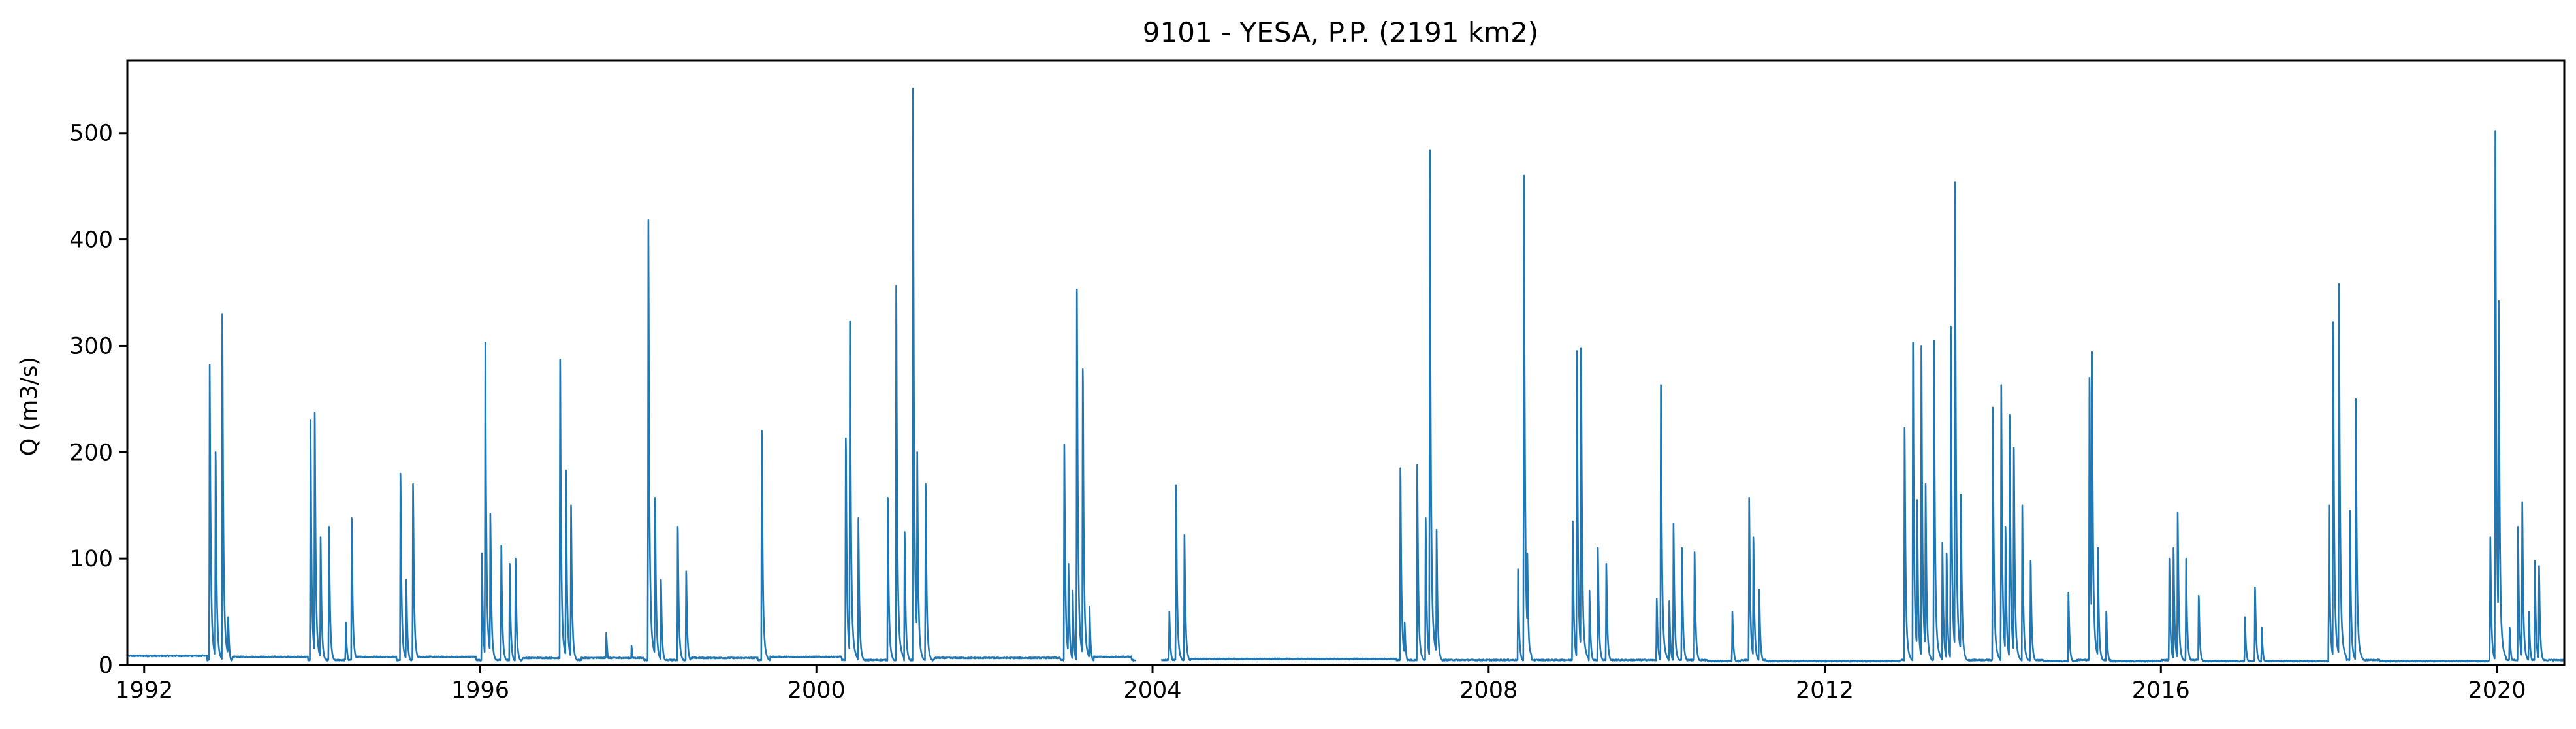 This screenshot has width=2576, height=729. What do you see at coordinates (1321, 684) in the screenshot?
I see `x-axis-ticks: 1992 1996 2000 2004 2008 2012 2016 2020` at bounding box center [1321, 684].